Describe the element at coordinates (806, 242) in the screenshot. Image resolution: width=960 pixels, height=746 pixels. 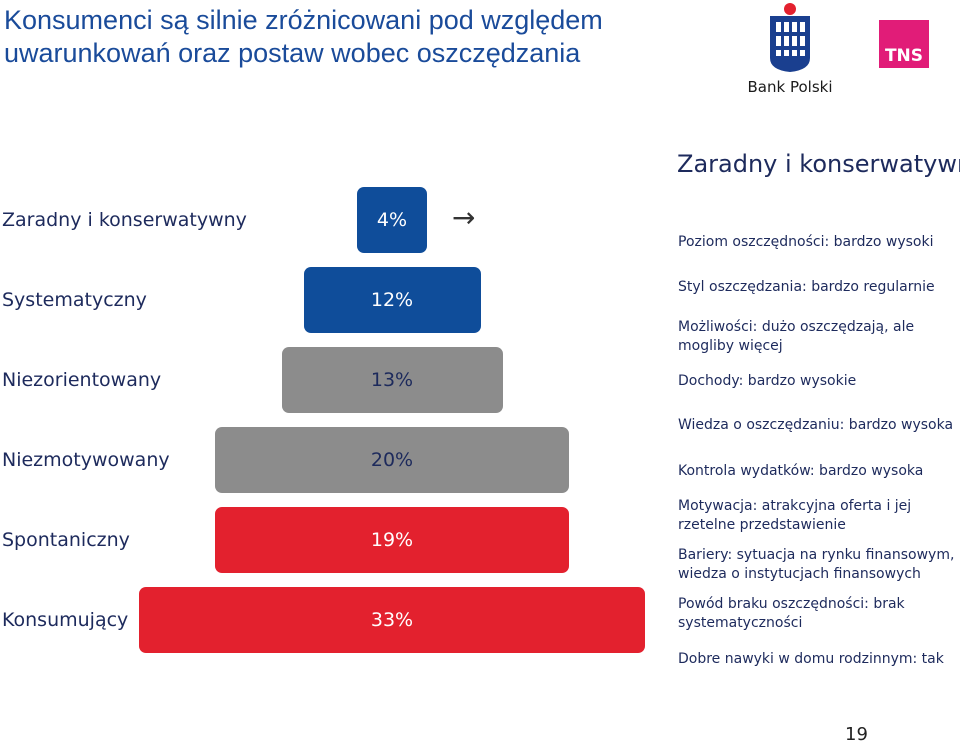
I see `detail-item: Poziom oszczędności: bardzo wysoki` at that location.